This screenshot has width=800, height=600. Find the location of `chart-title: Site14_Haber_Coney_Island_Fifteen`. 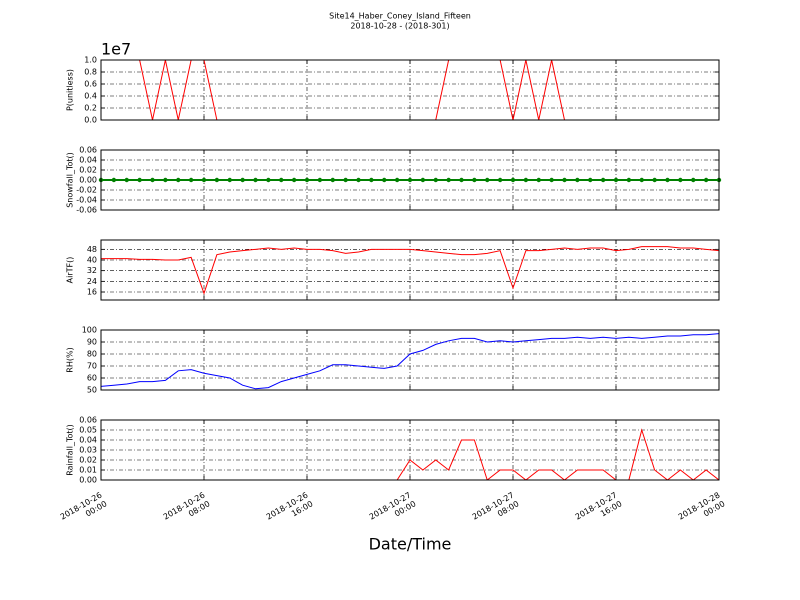

chart-title: Site14_Haber_Coney_Island_Fifteen is located at coordinates (400, 16).